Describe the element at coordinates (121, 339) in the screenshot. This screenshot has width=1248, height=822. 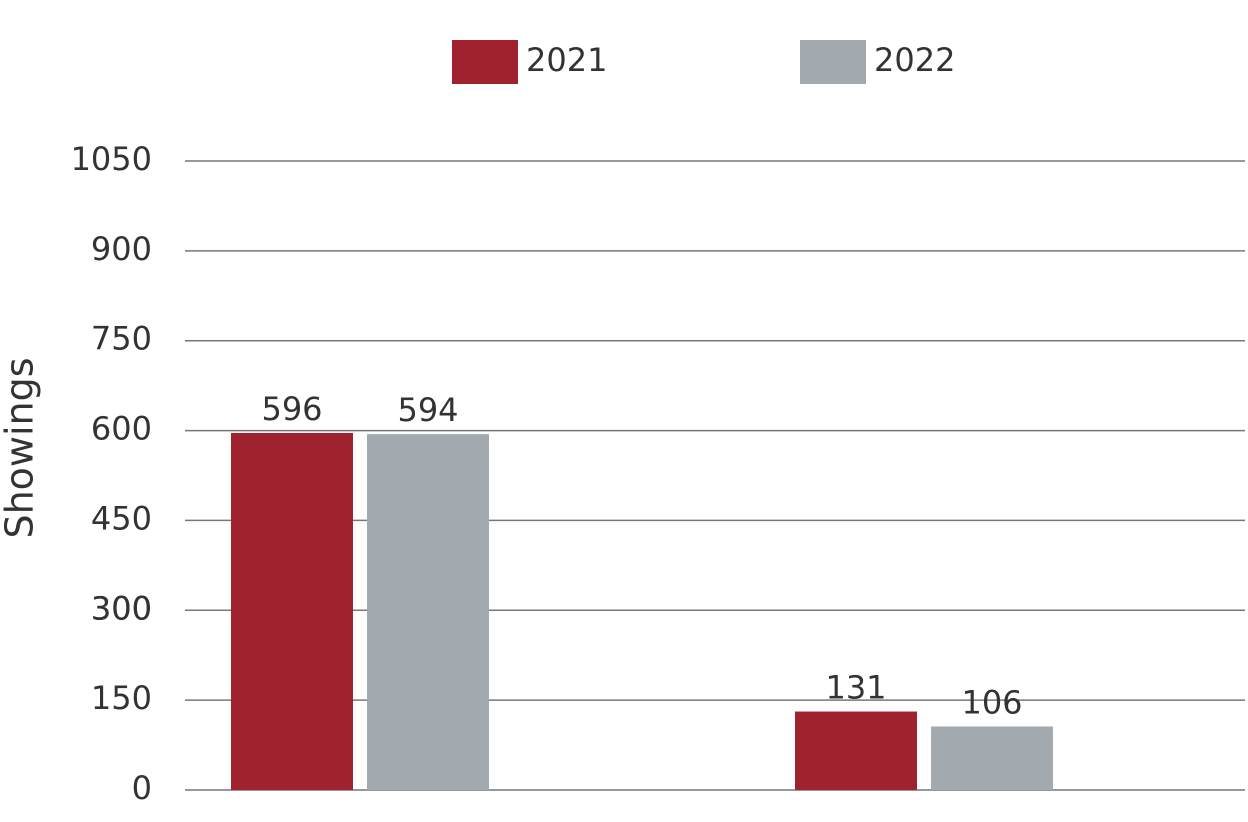
I see `y-tick-label: 750` at that location.